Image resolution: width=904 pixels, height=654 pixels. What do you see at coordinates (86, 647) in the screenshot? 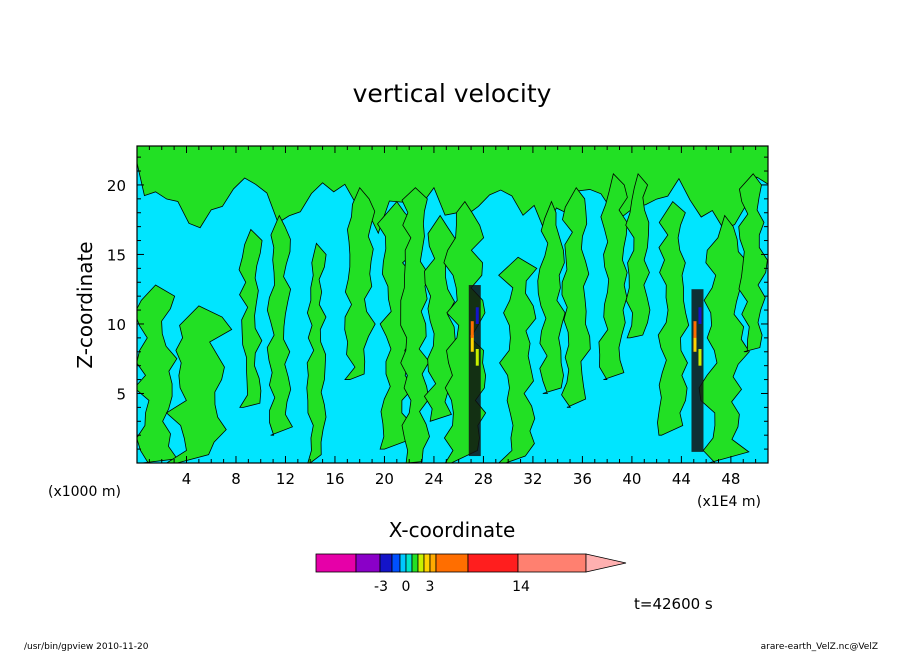
I see `footer-program-date: /usr/bin/gpview 2010-11-20` at bounding box center [86, 647].